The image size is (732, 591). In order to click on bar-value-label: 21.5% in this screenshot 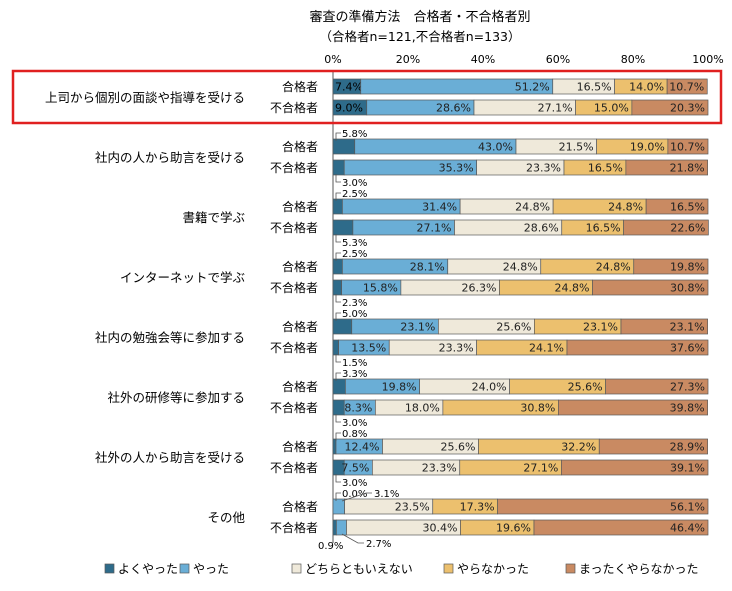, I will do `click(576, 147)`.